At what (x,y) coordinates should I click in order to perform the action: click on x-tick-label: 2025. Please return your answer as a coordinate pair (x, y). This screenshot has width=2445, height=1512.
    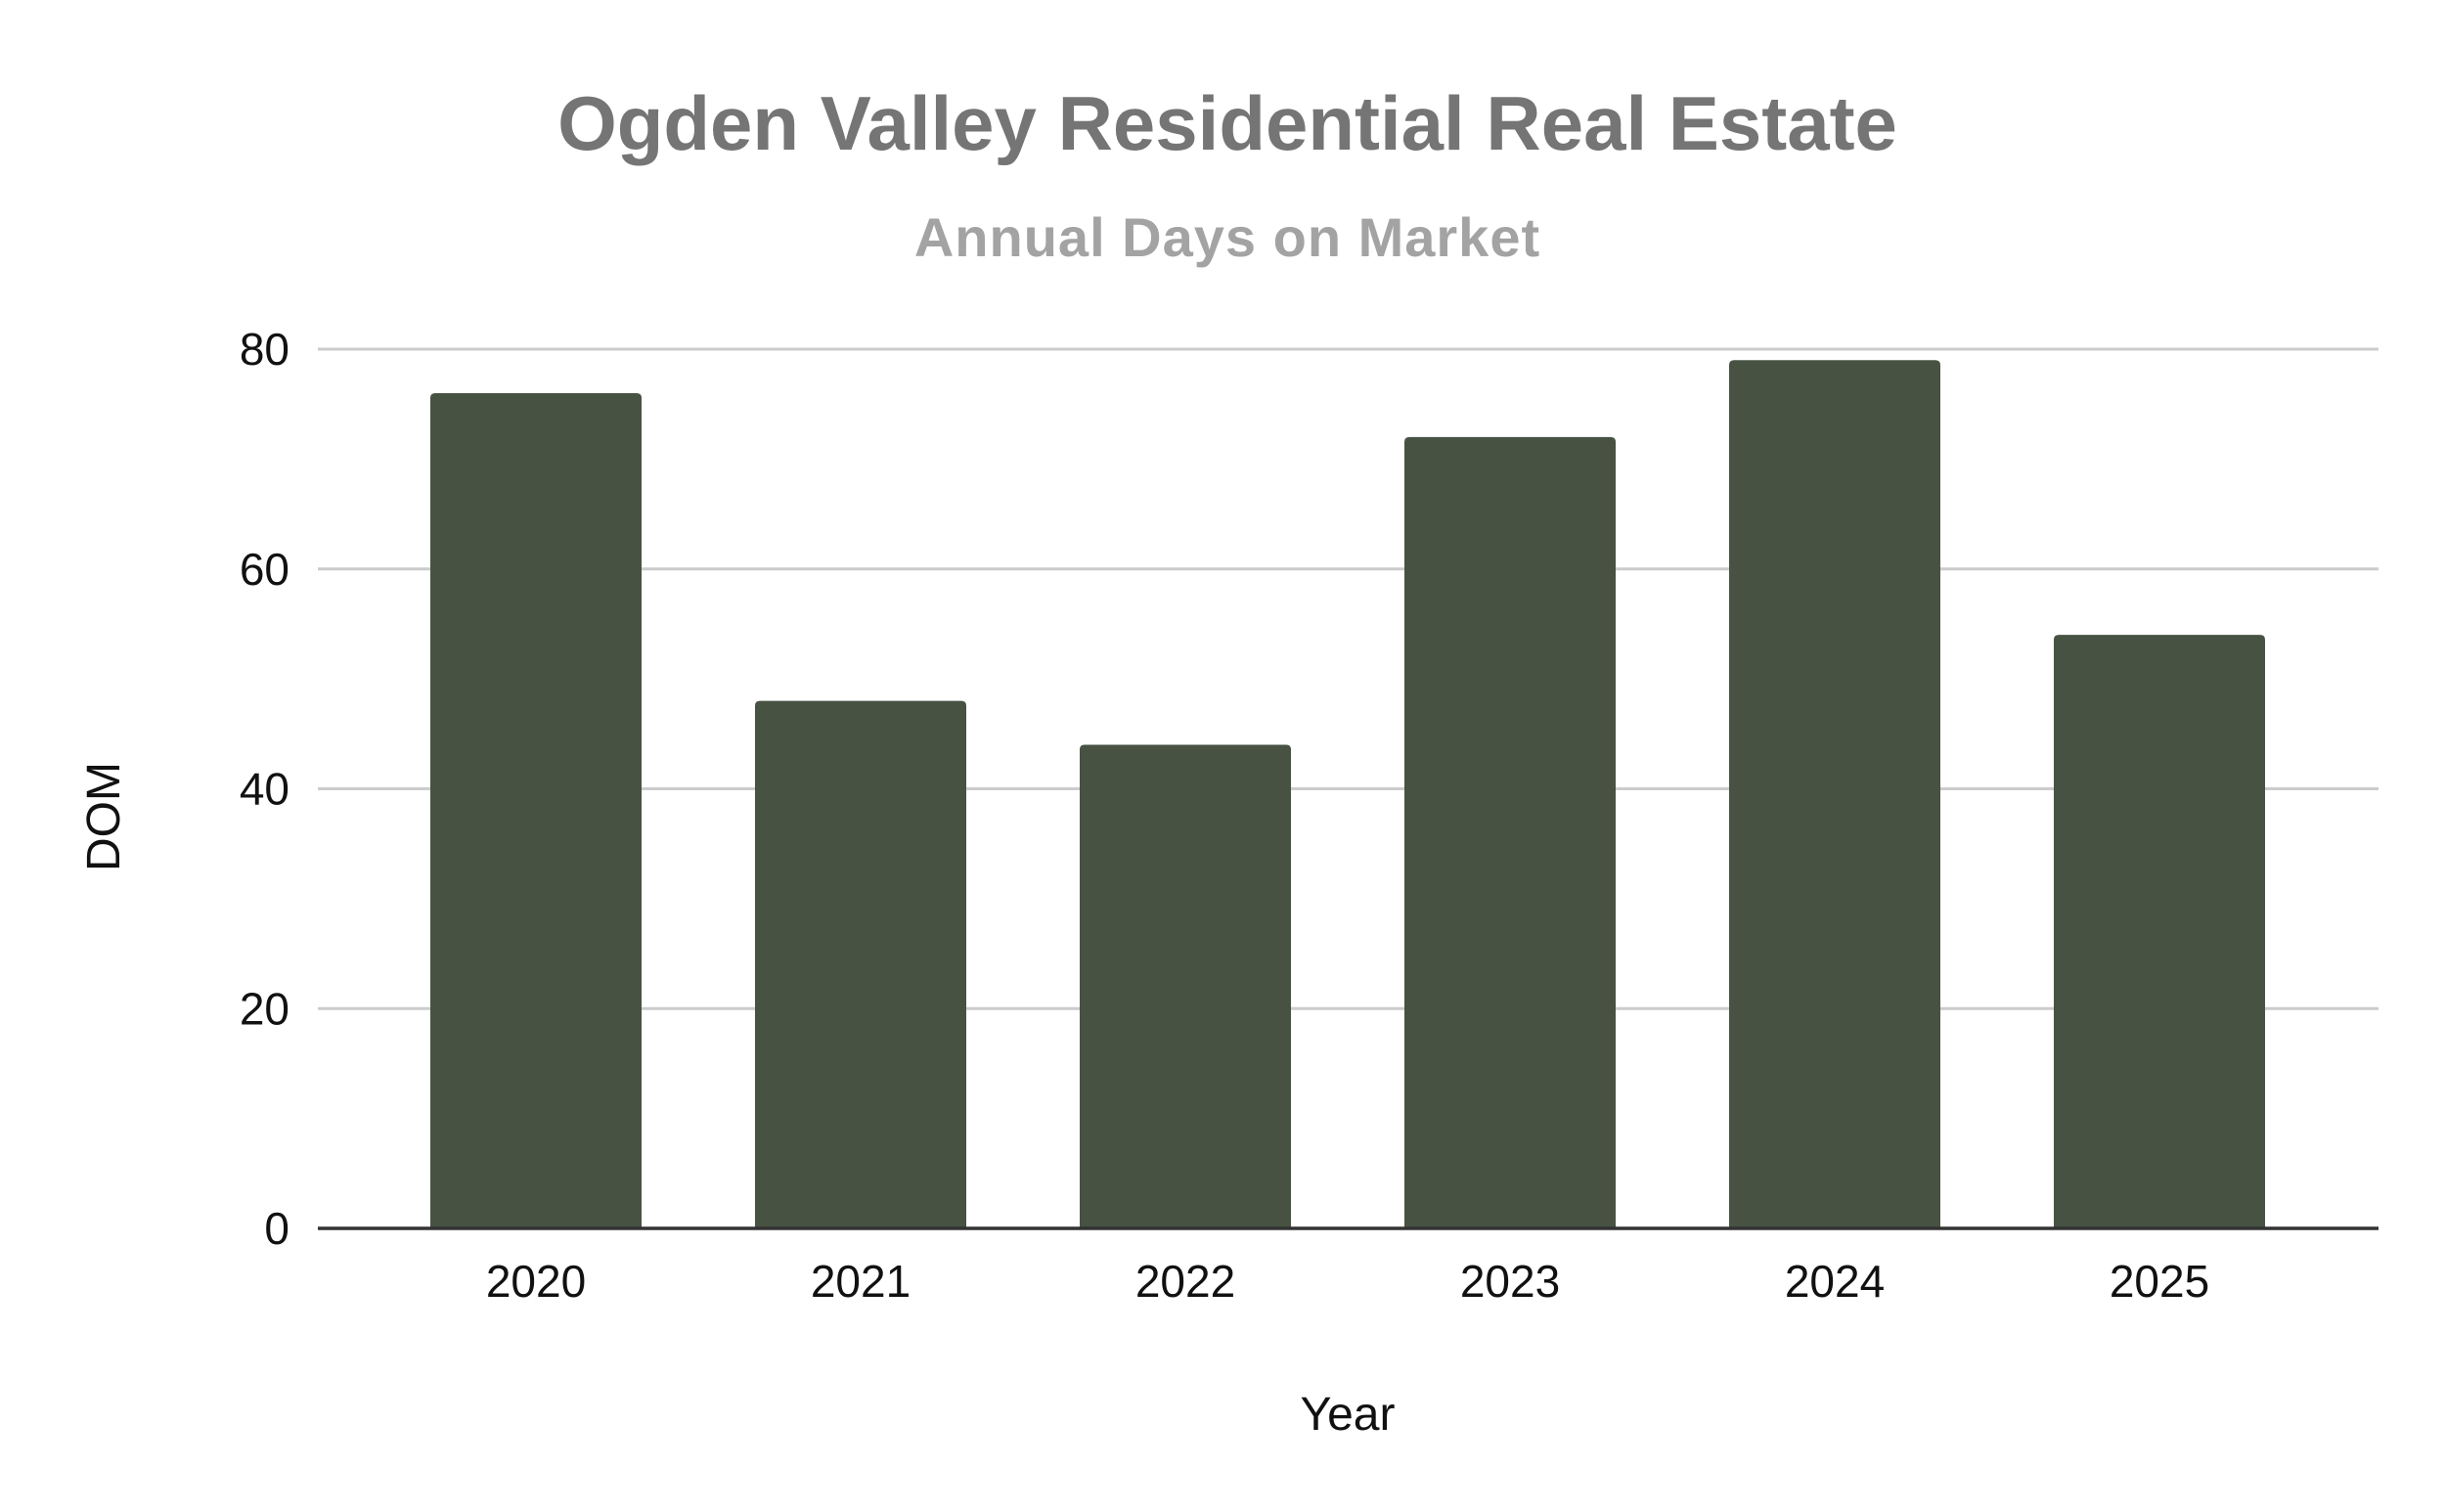
    Looking at the image, I should click on (2159, 1282).